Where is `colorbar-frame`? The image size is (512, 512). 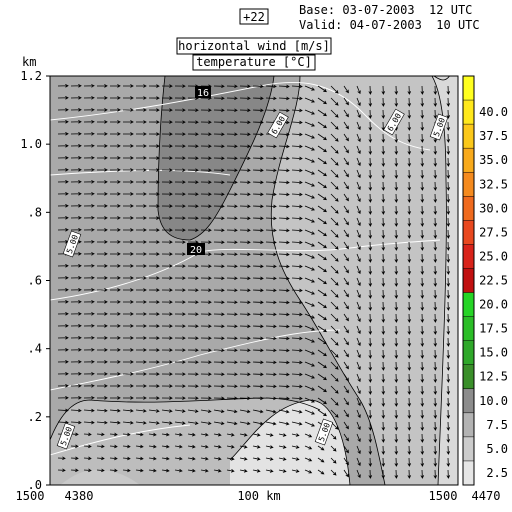
colorbar-frame is located at coordinates (468, 280).